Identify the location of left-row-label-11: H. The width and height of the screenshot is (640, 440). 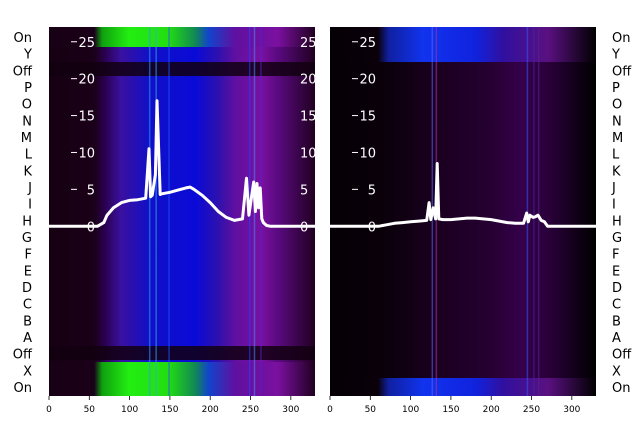
(27, 221).